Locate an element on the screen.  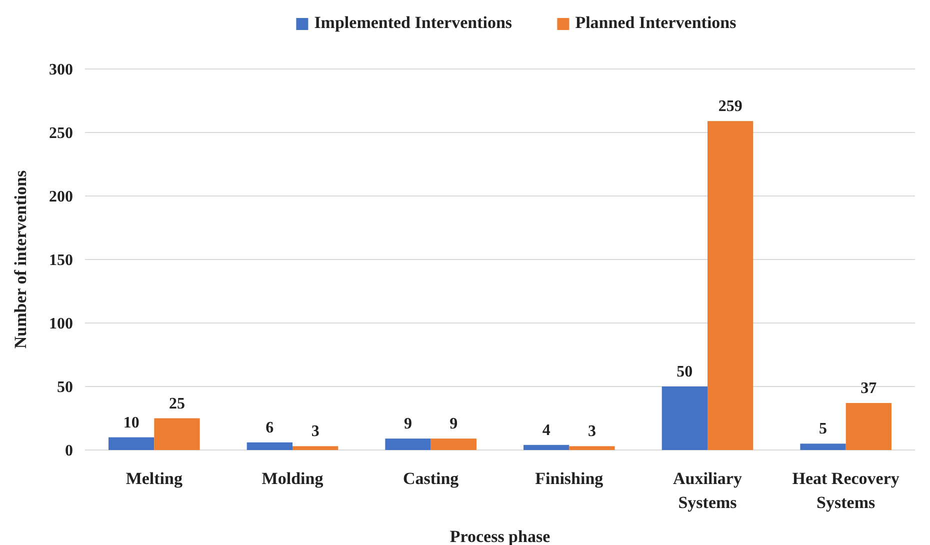
data-label: 259 is located at coordinates (730, 107).